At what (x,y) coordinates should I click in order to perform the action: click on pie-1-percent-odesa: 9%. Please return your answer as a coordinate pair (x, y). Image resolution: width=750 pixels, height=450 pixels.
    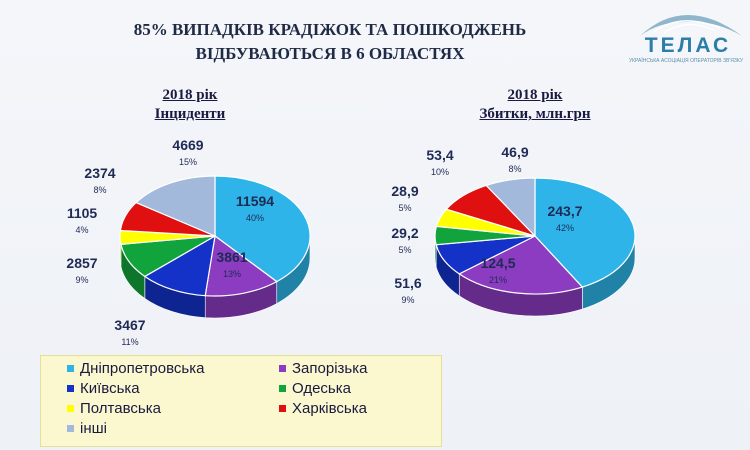
    Looking at the image, I should click on (81, 280).